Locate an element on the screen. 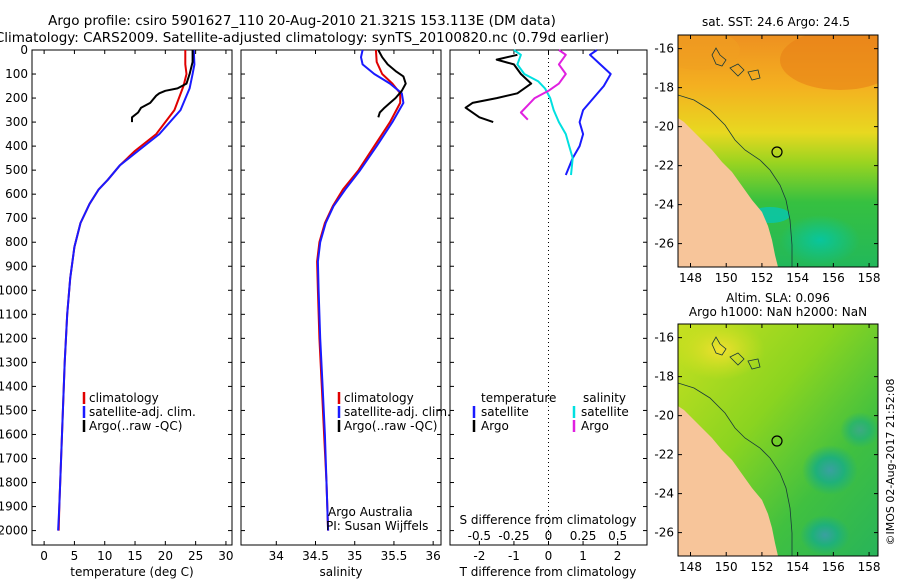 The width and height of the screenshot is (900, 580). t-difference-xlabel: T difference from climatology is located at coordinates (548, 572).